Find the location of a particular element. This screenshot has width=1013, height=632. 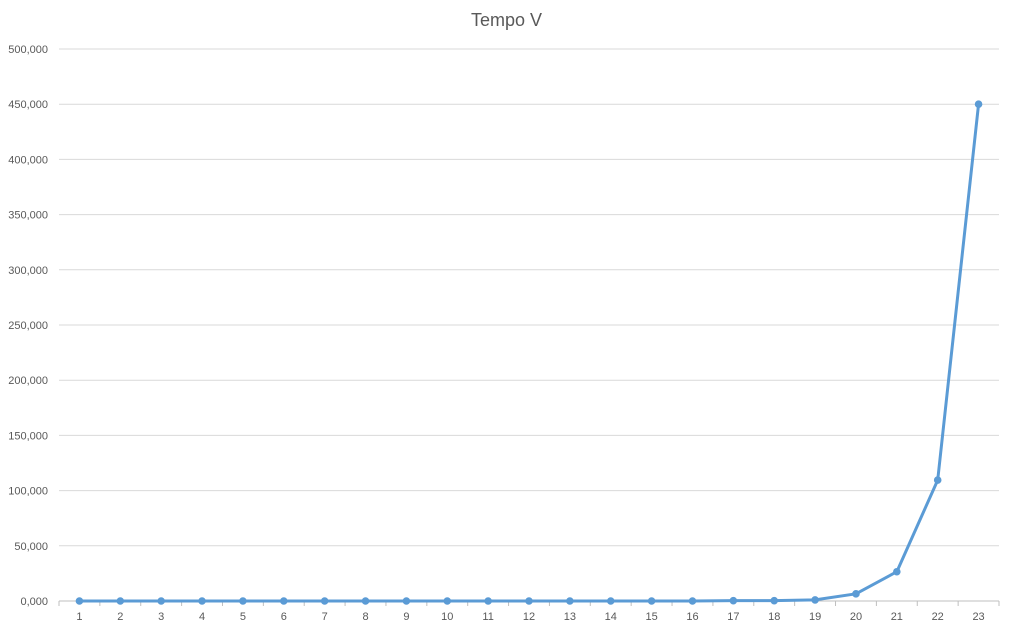

x-tick-label: 18 is located at coordinates (774, 617).